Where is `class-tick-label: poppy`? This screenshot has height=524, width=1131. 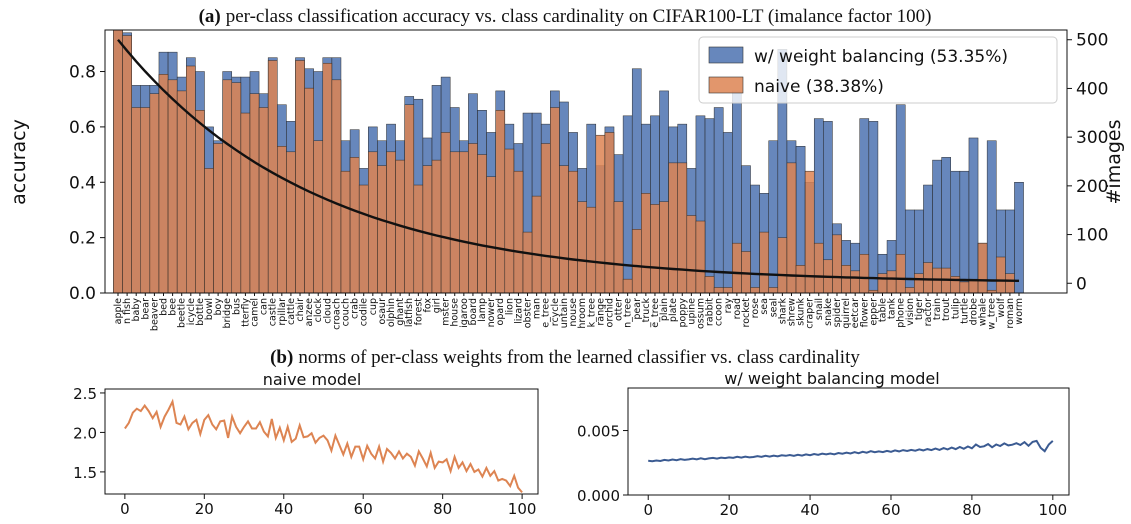
class-tick-label: poppy is located at coordinates (682, 313).